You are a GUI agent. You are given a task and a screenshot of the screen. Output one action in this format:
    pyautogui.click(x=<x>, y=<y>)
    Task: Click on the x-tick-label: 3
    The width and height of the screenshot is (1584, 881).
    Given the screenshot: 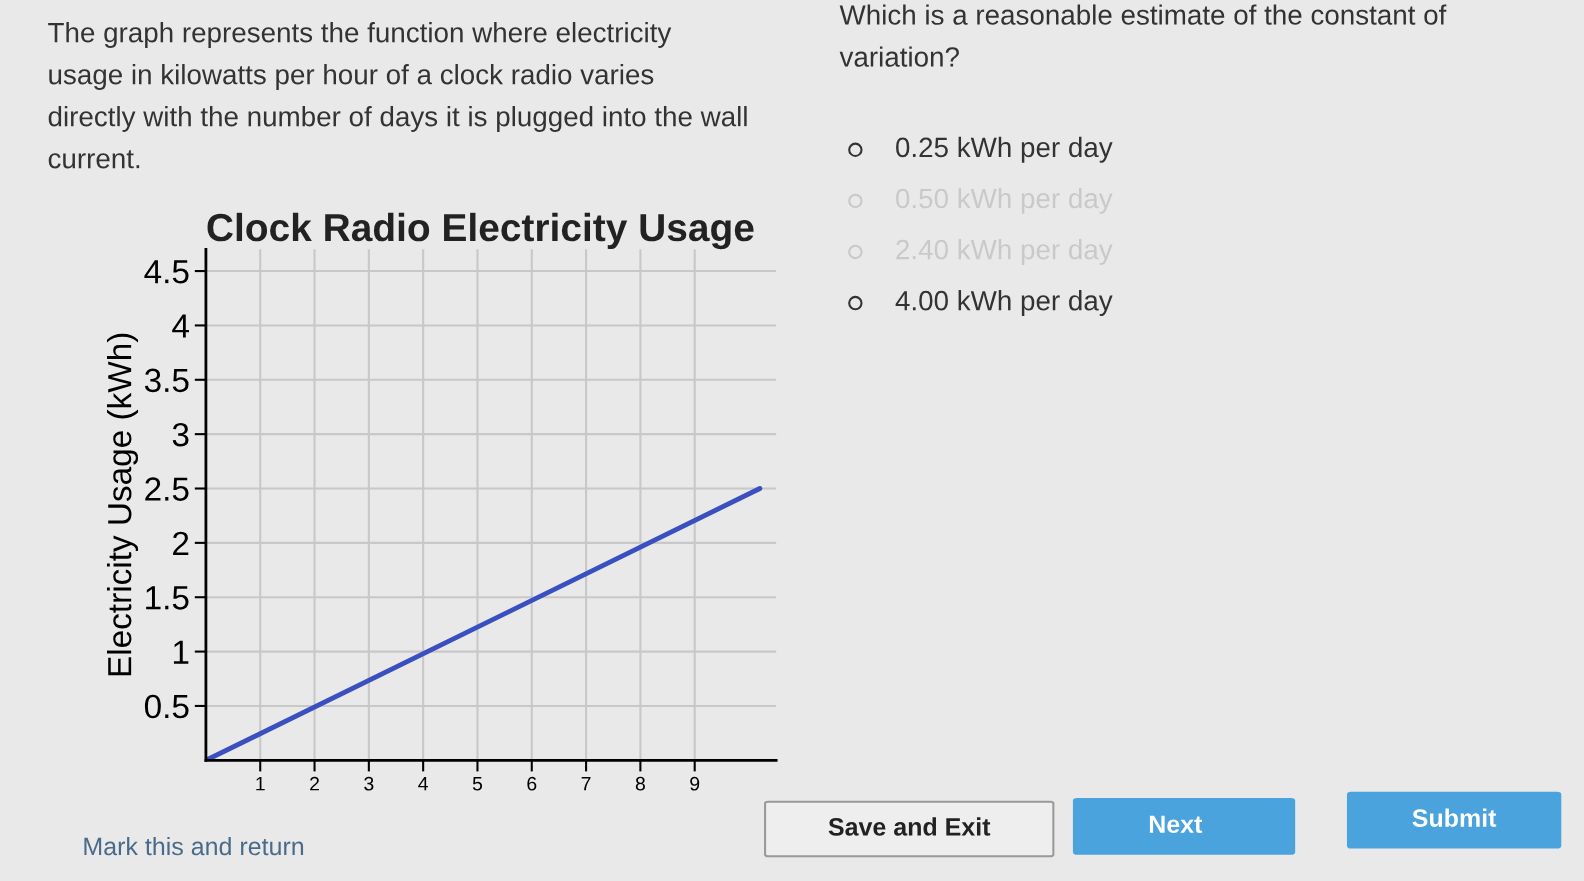 What is the action you would take?
    pyautogui.click(x=369, y=783)
    